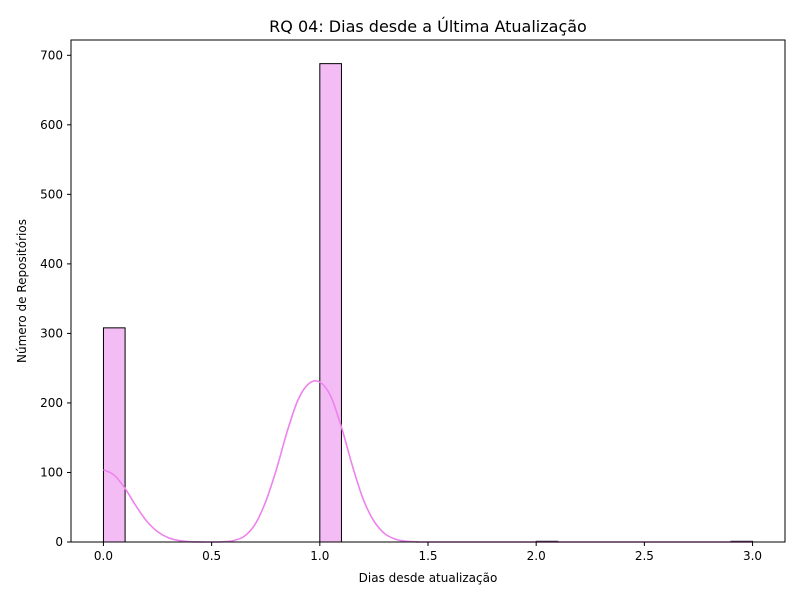 The image size is (800, 600). What do you see at coordinates (428, 26) in the screenshot?
I see `chart-title: RQ 04: Dias desde a Última Atualização` at bounding box center [428, 26].